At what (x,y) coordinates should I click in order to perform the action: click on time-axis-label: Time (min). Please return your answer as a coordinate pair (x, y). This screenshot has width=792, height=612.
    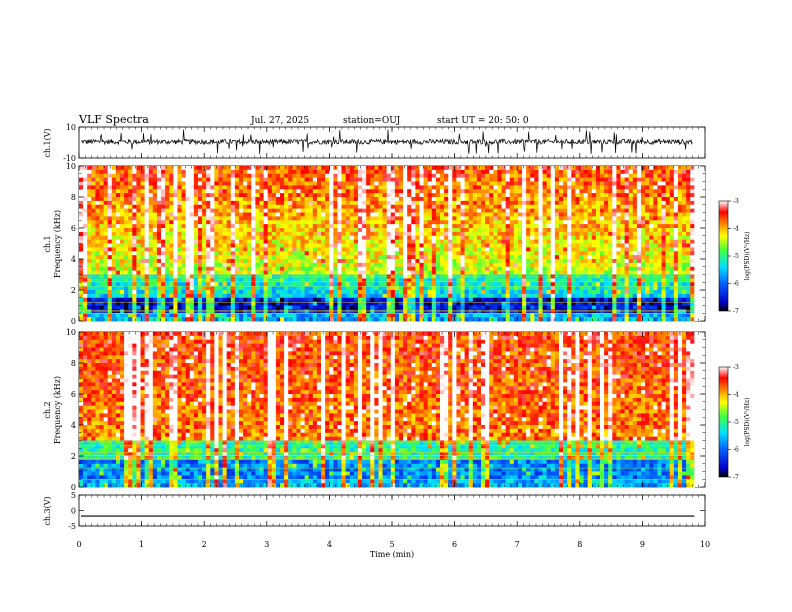
    Looking at the image, I should click on (392, 554).